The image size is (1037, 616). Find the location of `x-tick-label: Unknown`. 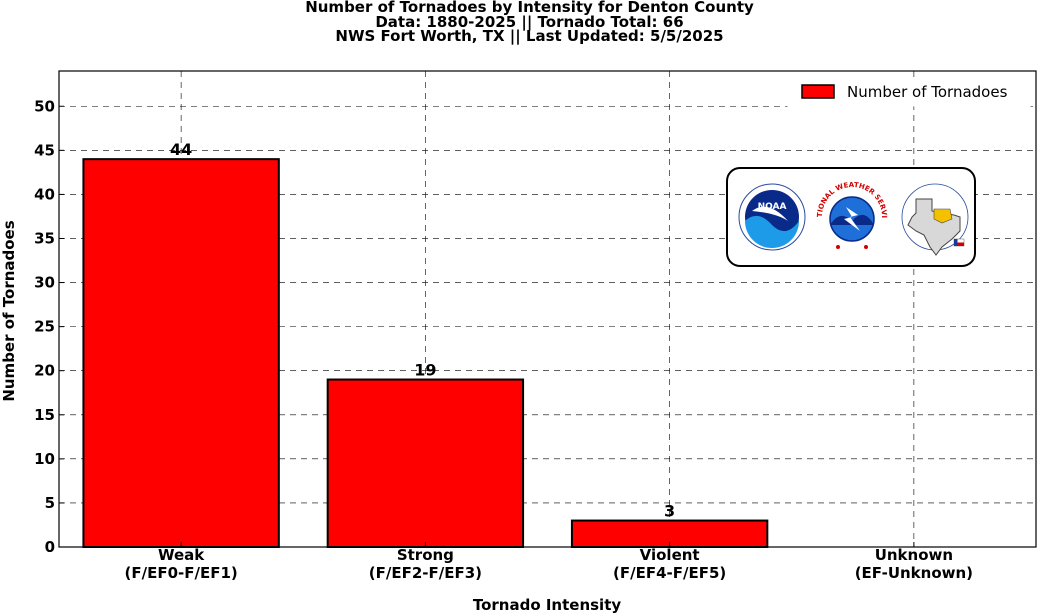

x-tick-label: Unknown is located at coordinates (914, 555).